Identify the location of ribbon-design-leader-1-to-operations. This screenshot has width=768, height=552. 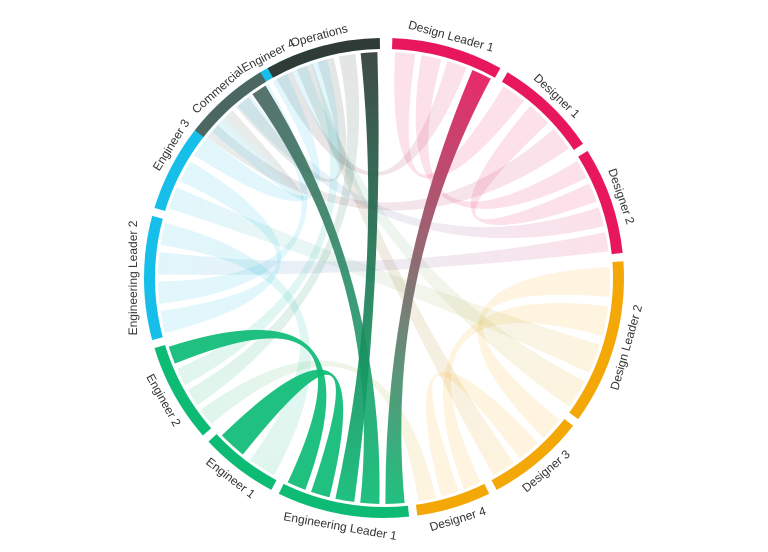
(371, 118).